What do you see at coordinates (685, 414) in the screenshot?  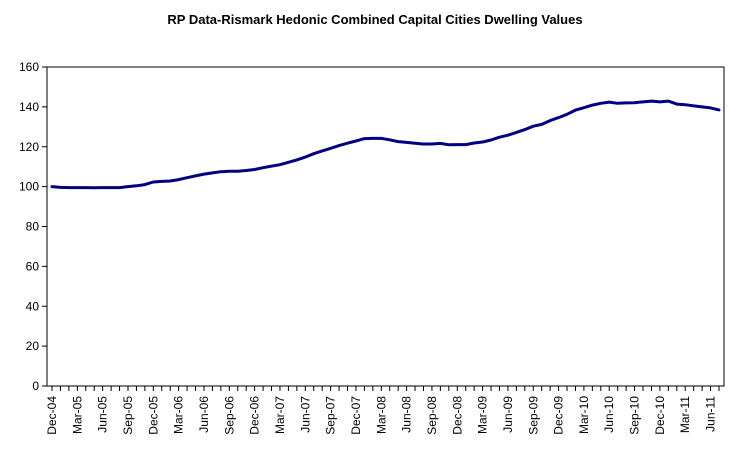 I see `x-tick-label: Mar-11` at bounding box center [685, 414].